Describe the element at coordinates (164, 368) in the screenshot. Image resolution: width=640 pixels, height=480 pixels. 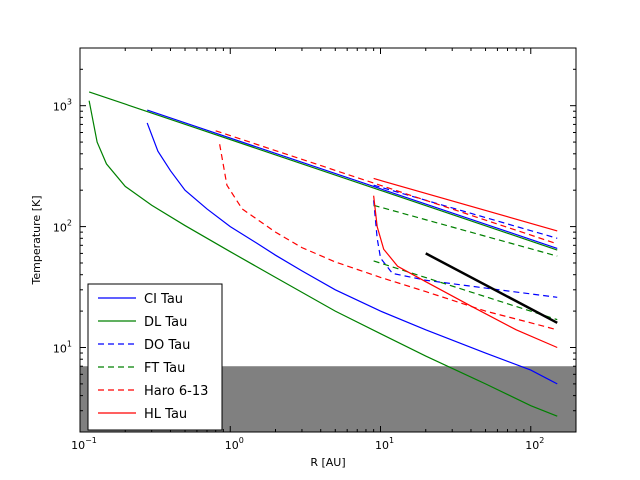
I see `legend-label: FT Tau` at that location.